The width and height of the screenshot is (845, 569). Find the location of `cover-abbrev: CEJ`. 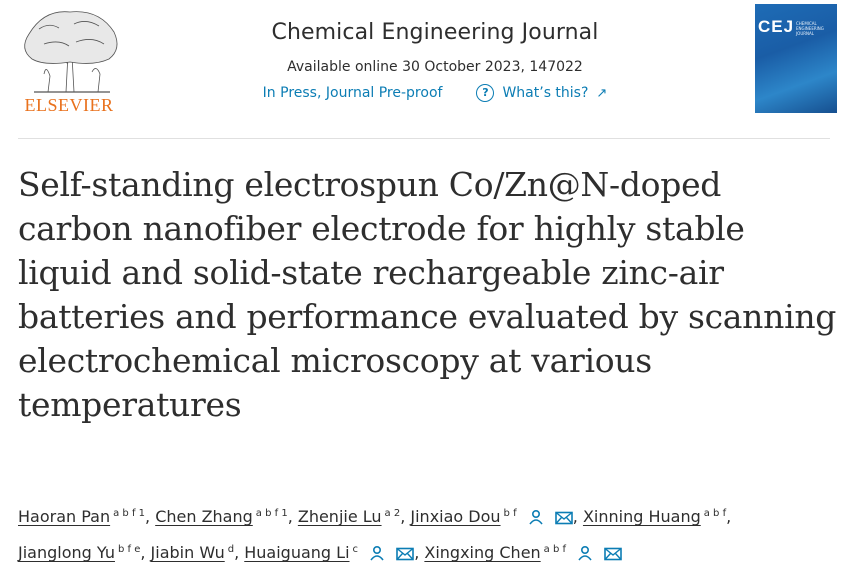

cover-abbrev: CEJ is located at coordinates (776, 26).